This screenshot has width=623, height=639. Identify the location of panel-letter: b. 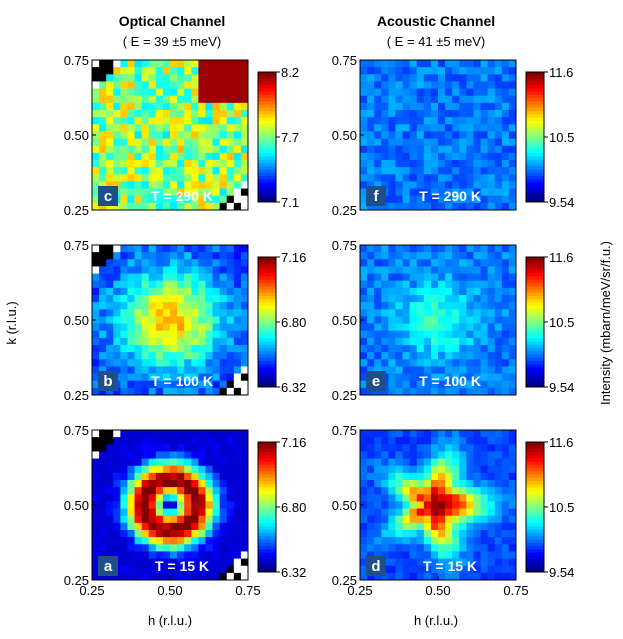
(107, 381).